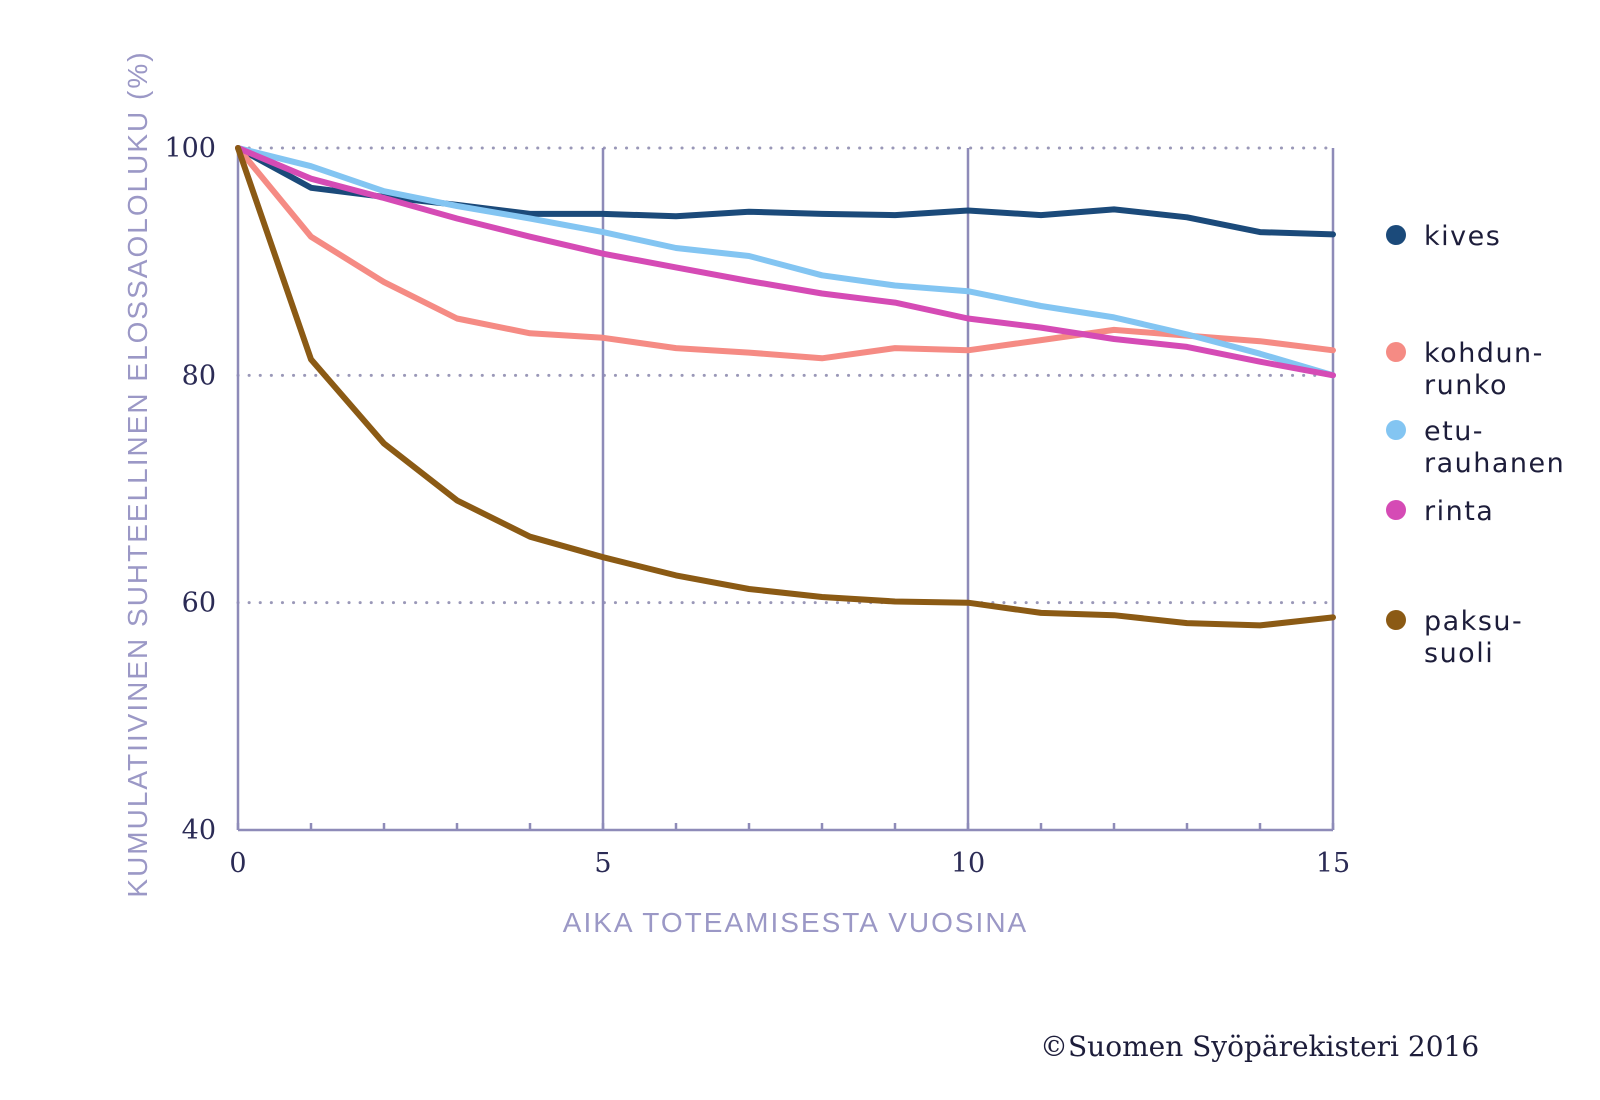 This screenshot has width=1600, height=1100. I want to click on legend-marker-paksusuoli, so click(1396, 620).